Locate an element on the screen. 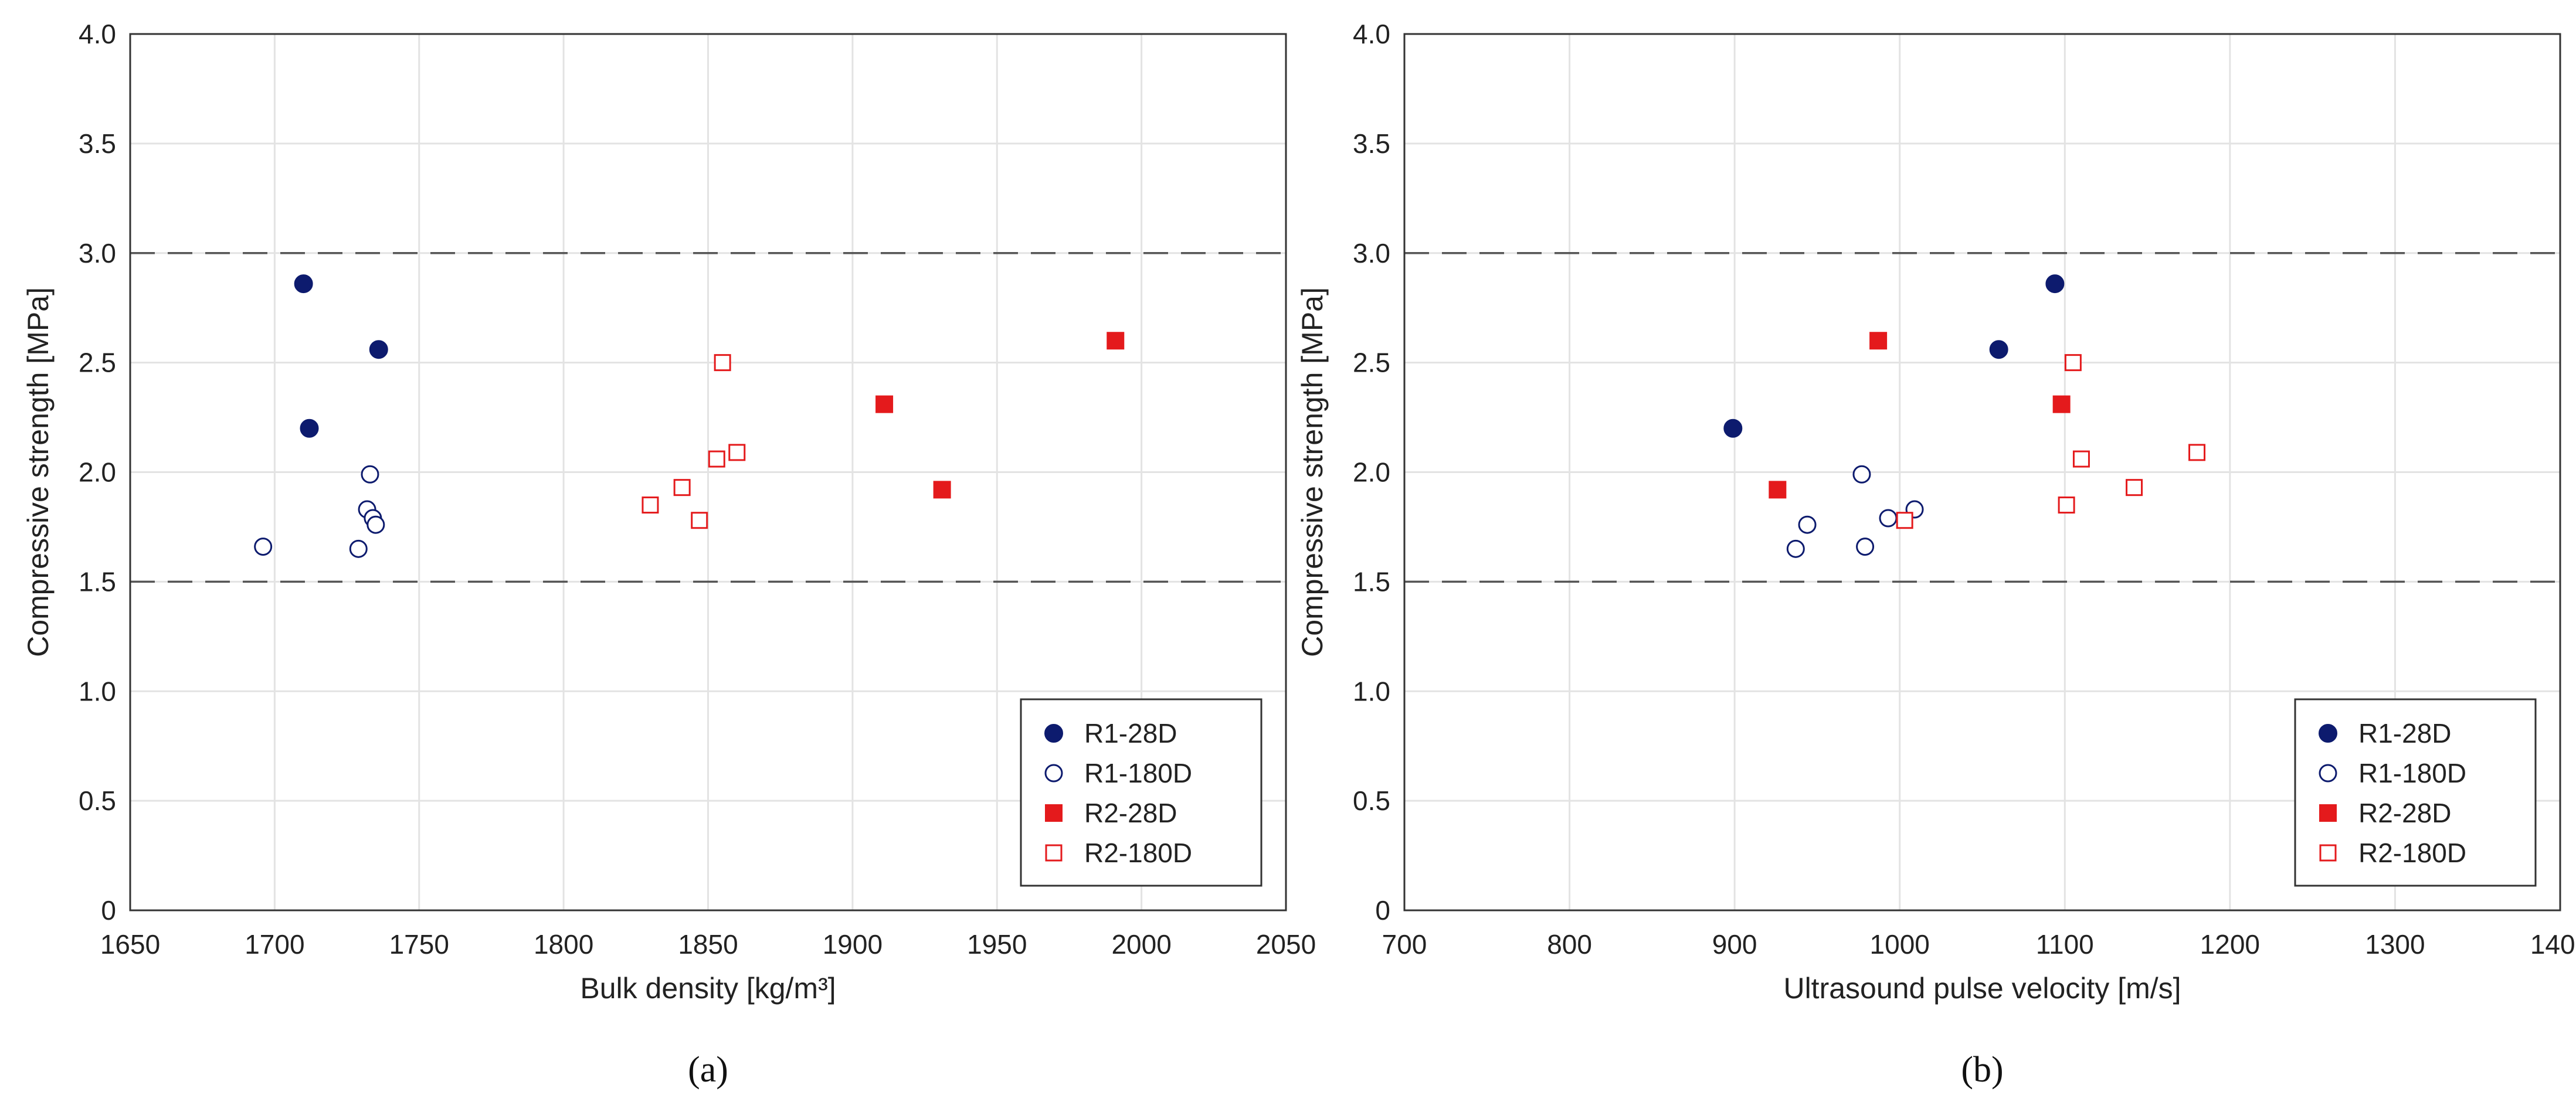 This screenshot has height=1102, width=2576. x-tick-label: 1700 is located at coordinates (274, 945).